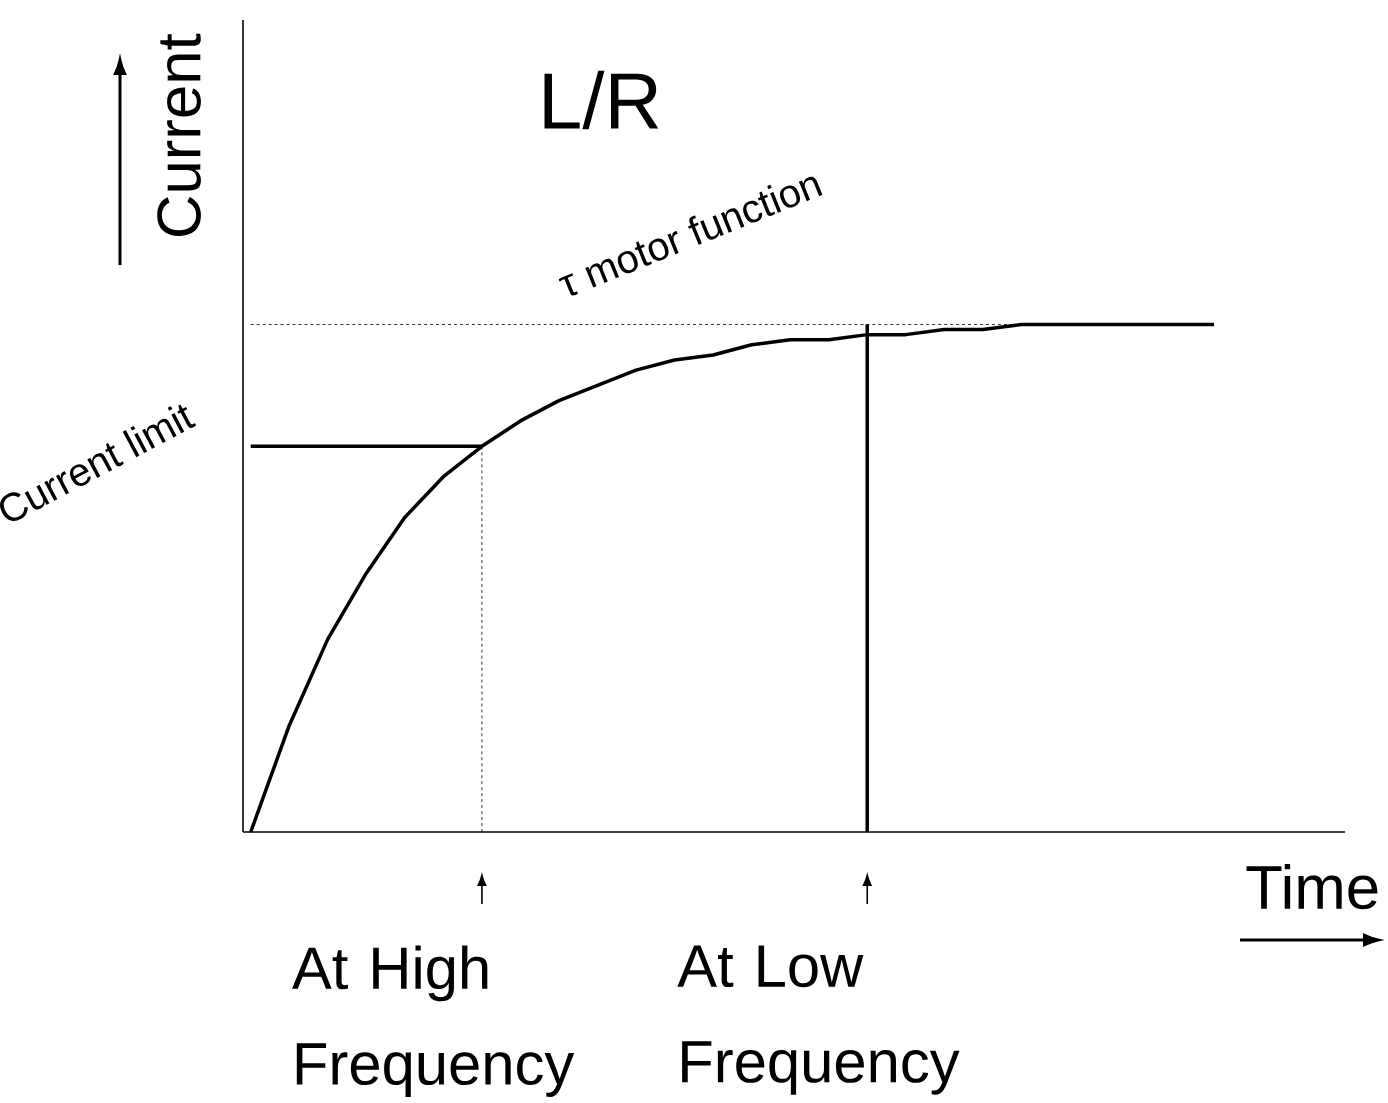  What do you see at coordinates (179, 135) in the screenshot?
I see `y-axis-title: Current` at bounding box center [179, 135].